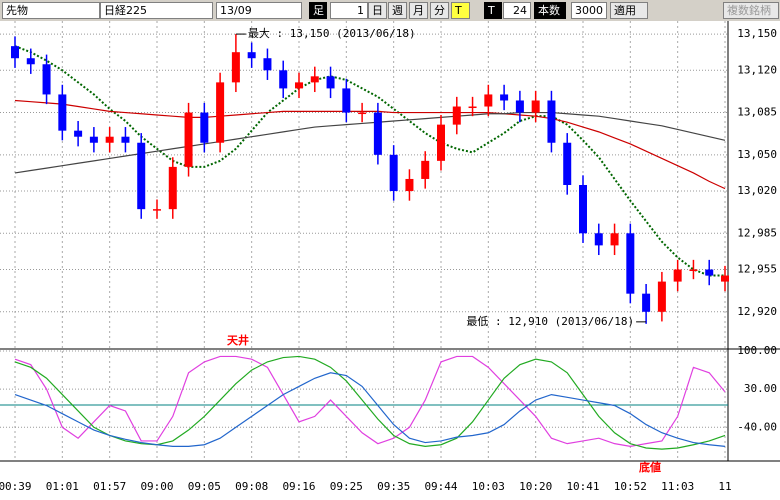 The width and height of the screenshot is (780, 500). I want to click on x-tick-label: 09:25, so click(346, 486).